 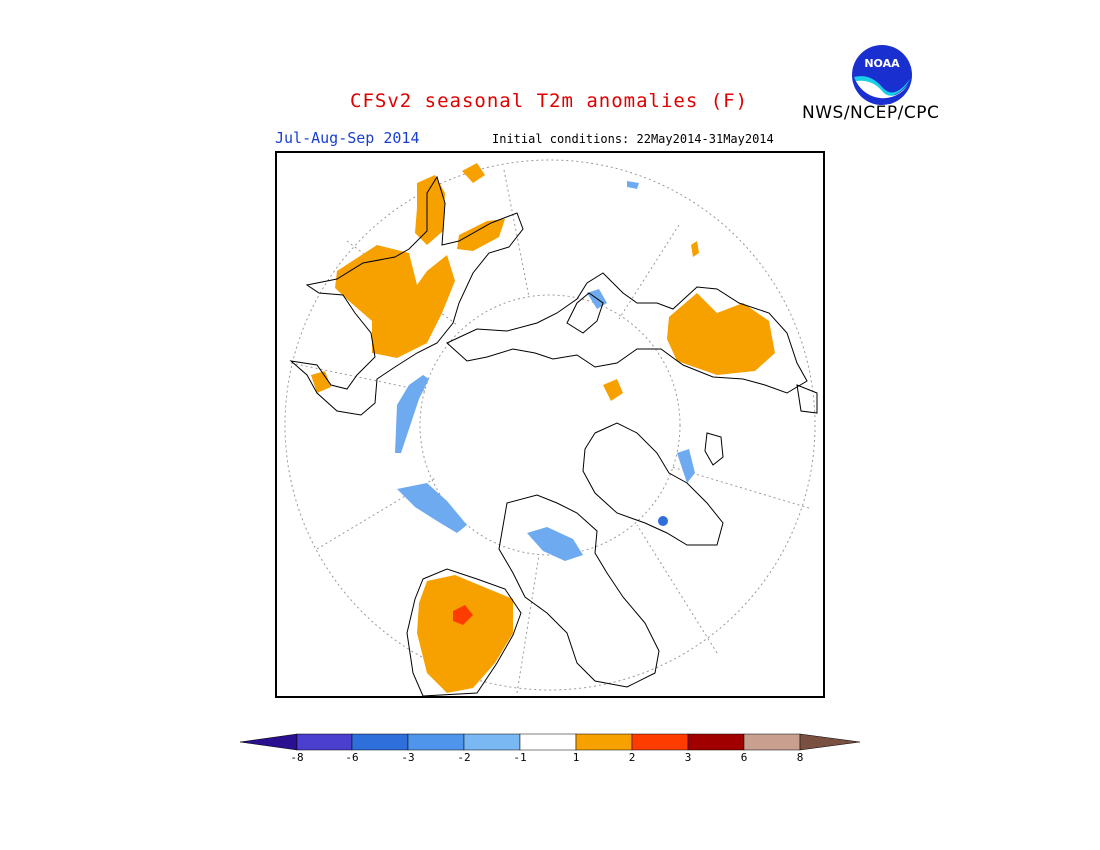 I want to click on cool-region-baltic, so click(x=412, y=414).